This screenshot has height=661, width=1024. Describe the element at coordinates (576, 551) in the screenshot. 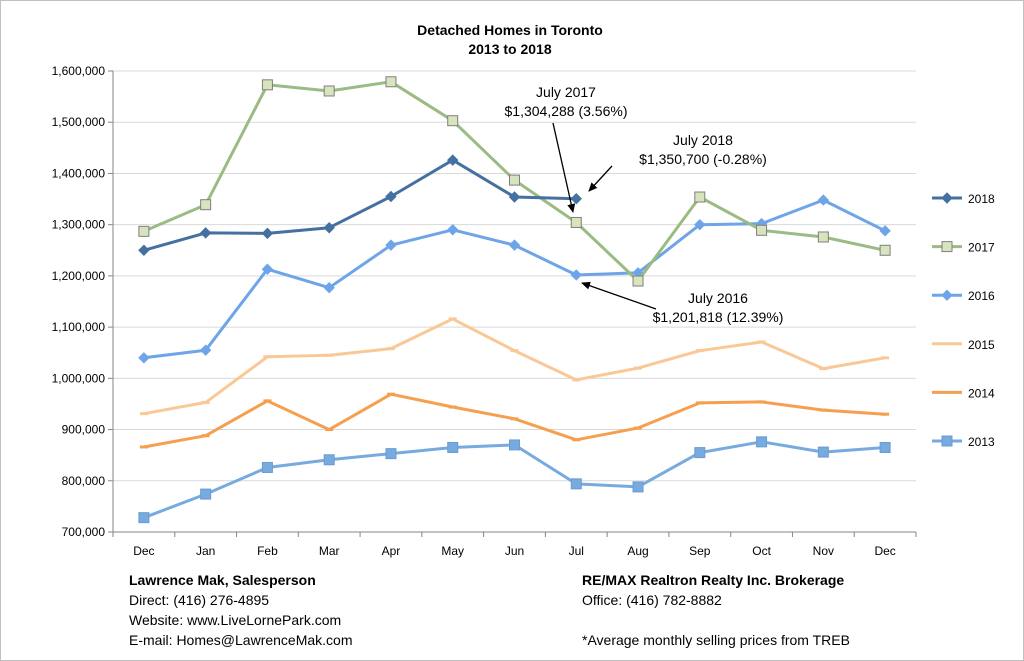

I see `x-tick-label: Jul` at that location.